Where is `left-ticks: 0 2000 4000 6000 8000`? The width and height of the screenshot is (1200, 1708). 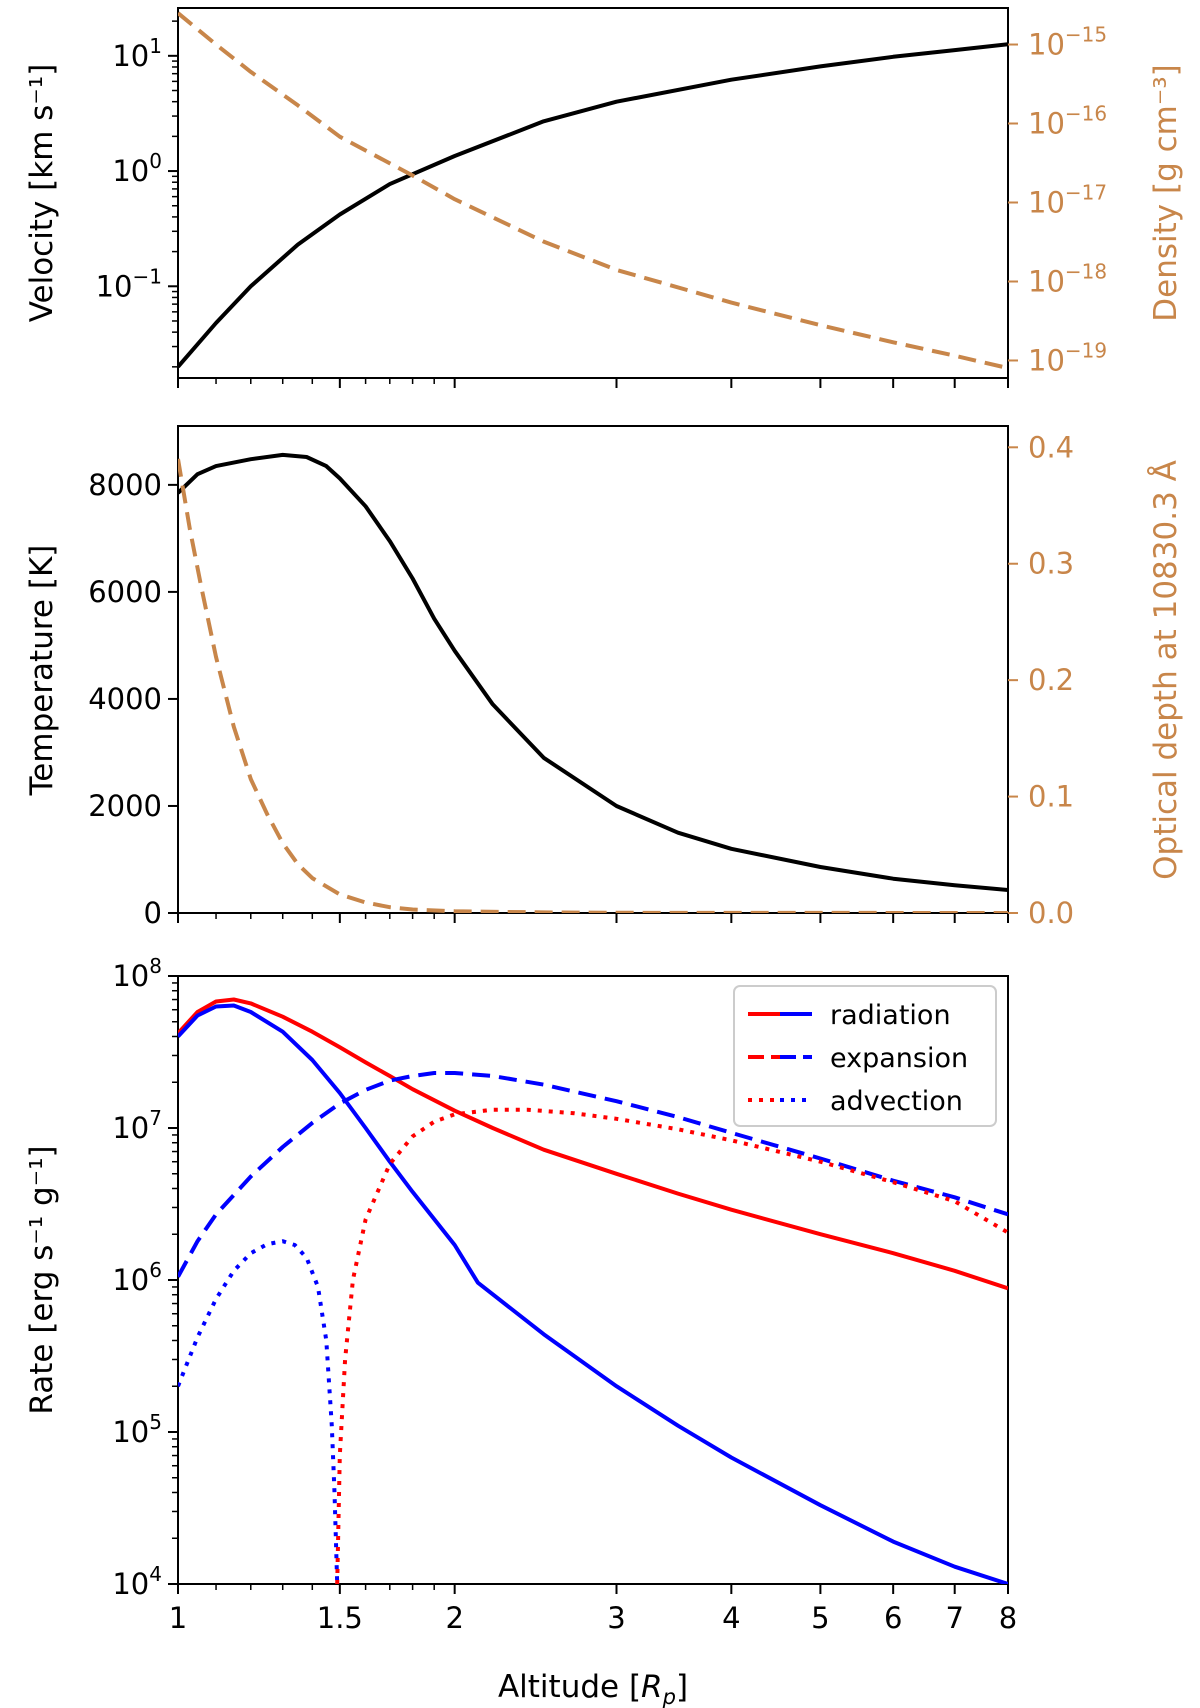
left-ticks: 0 2000 4000 6000 8000 is located at coordinates (133, 699).